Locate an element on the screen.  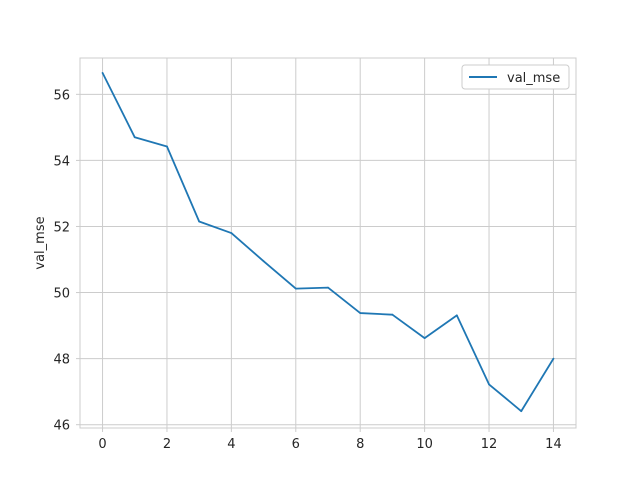
y-axis-label: val_mse is located at coordinates (40, 242).